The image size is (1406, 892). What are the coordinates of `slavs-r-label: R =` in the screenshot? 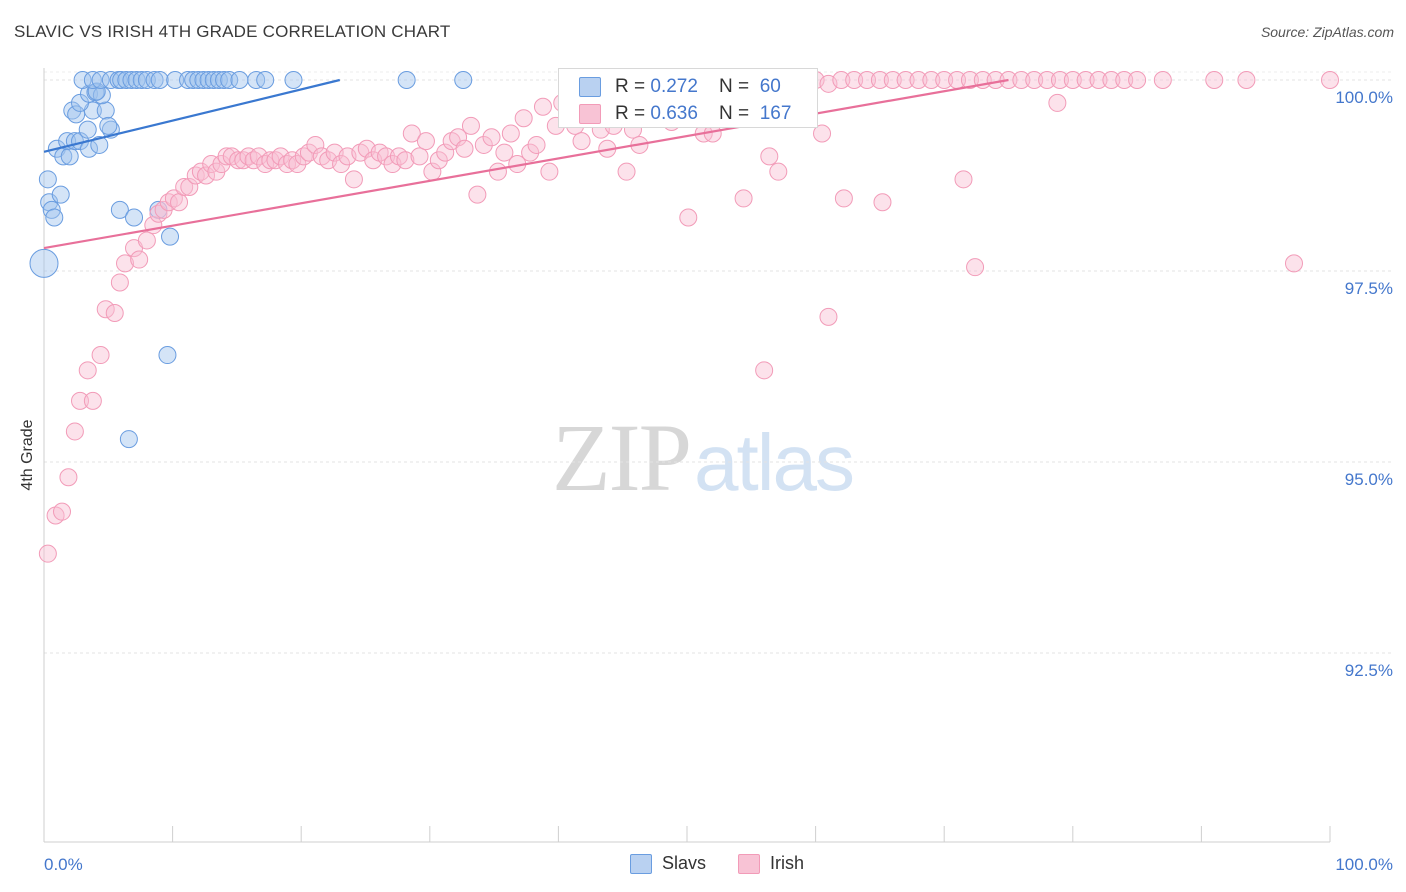 It's located at (633, 86).